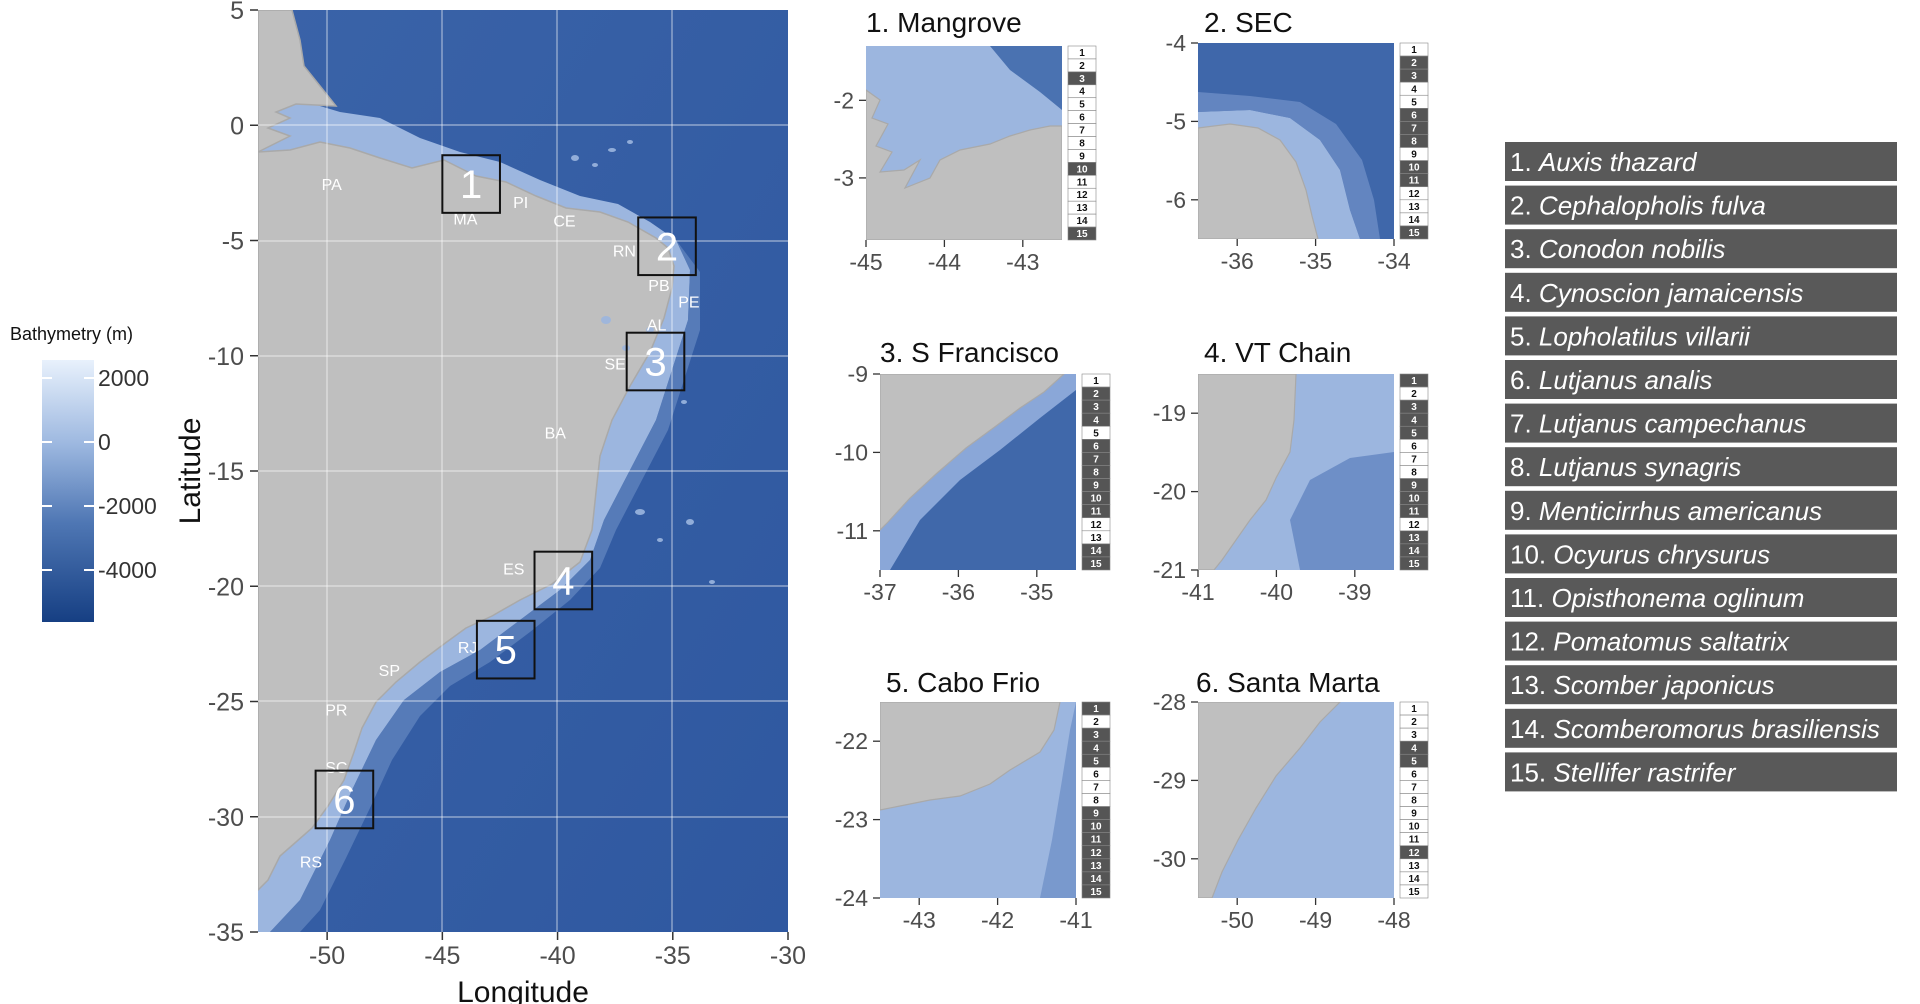 The image size is (1920, 1004). I want to click on species-item: 3. Conodon nobilis, so click(1701, 249).